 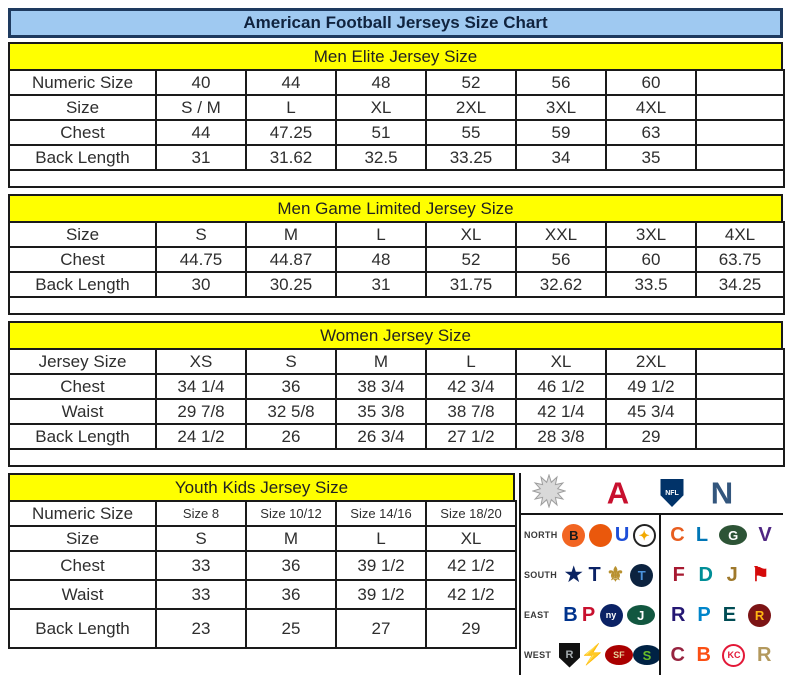 What do you see at coordinates (611, 615) in the screenshot?
I see `giants-logo: ny` at bounding box center [611, 615].